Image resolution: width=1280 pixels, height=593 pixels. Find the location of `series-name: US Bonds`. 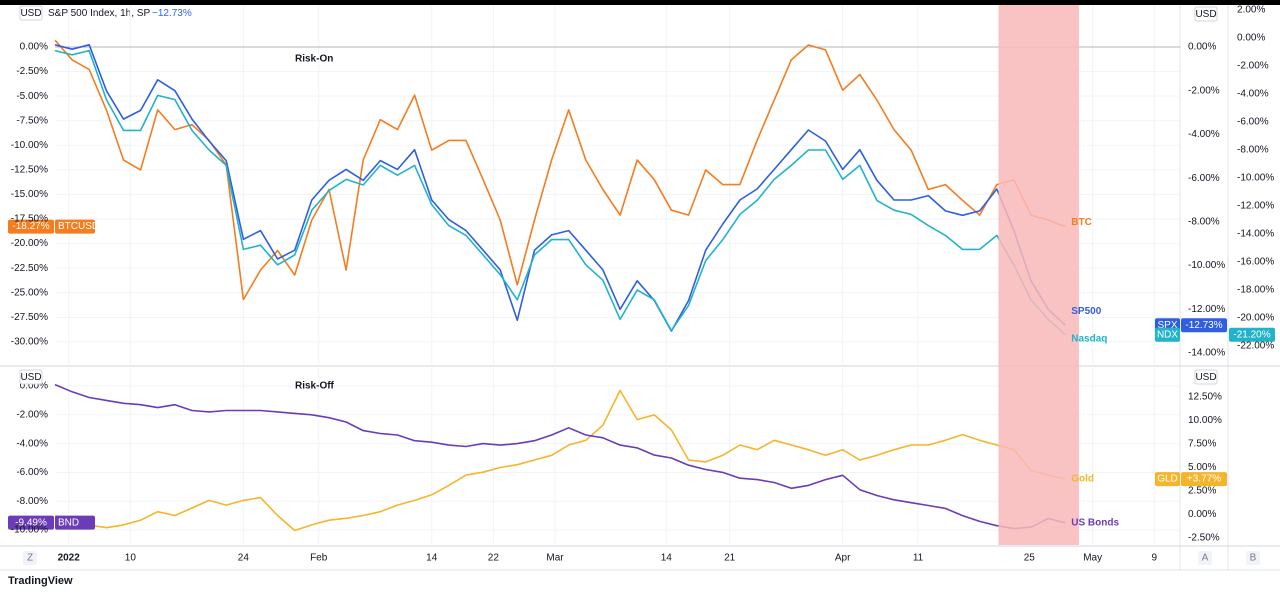

series-name: US Bonds is located at coordinates (1095, 522).